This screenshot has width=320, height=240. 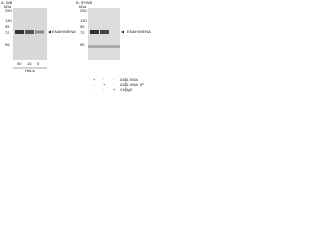 I want to click on panel-label: B. IP/WB, so click(x=84, y=2).